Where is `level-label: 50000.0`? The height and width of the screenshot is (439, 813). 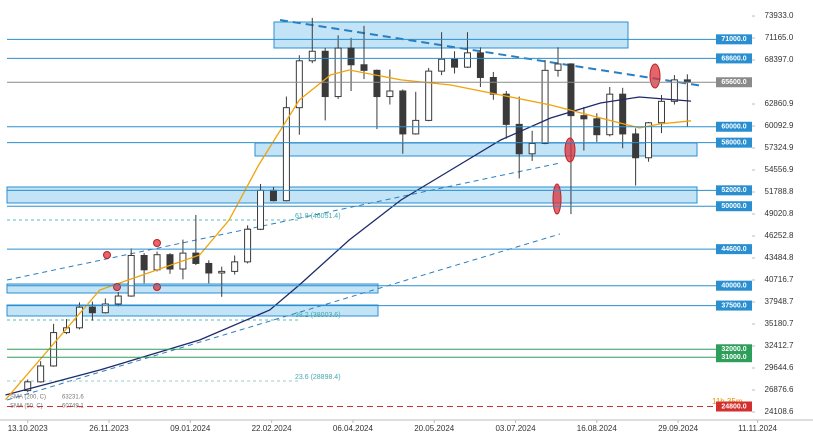
level-label: 50000.0 is located at coordinates (733, 206).